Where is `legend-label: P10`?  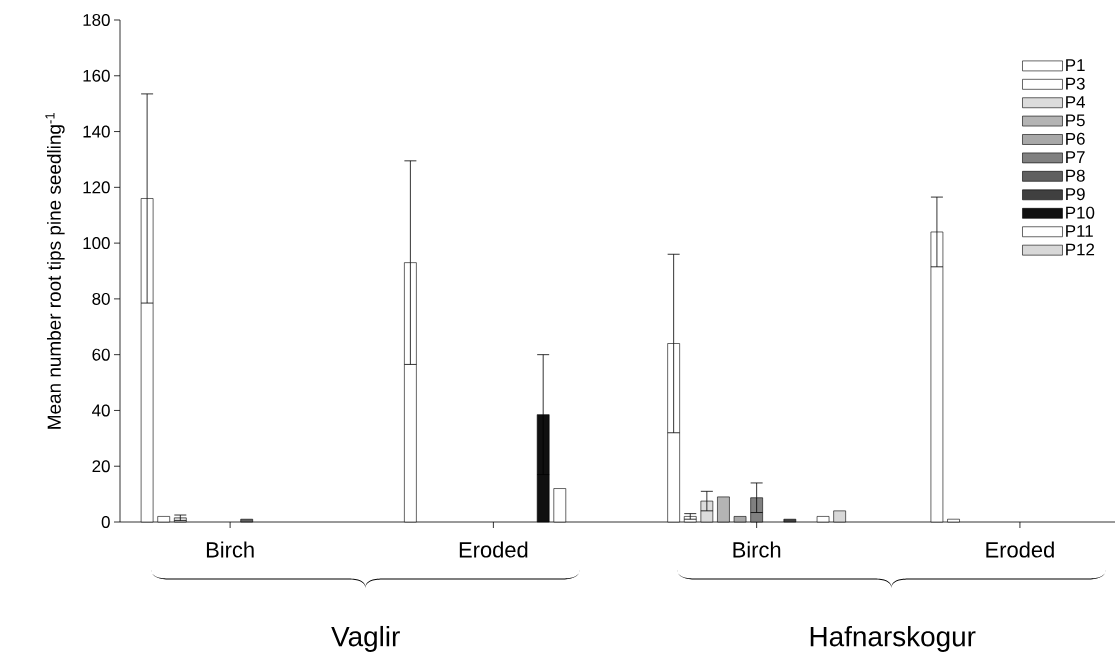
legend-label: P10 is located at coordinates (1080, 212).